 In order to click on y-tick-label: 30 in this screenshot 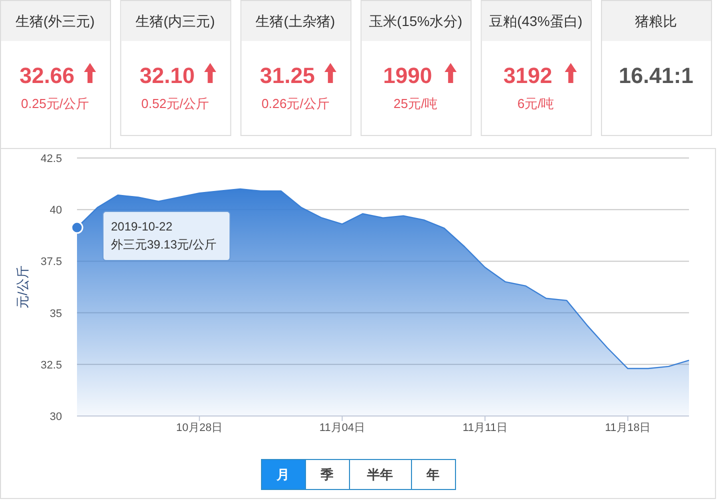, I will do `click(56, 417)`.